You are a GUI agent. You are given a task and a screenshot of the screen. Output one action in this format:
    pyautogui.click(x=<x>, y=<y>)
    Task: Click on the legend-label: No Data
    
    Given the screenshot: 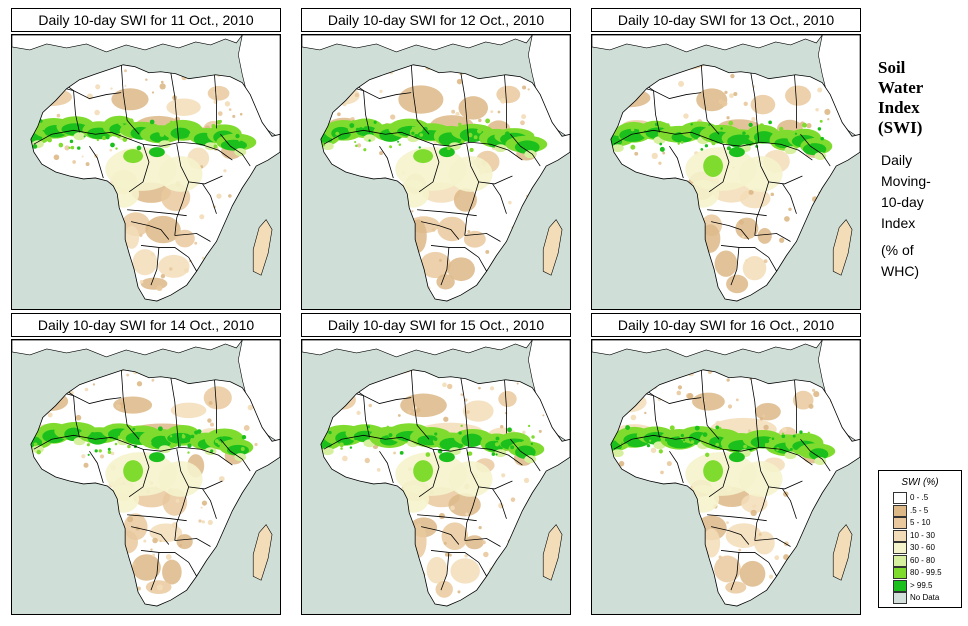 What is the action you would take?
    pyautogui.click(x=925, y=597)
    